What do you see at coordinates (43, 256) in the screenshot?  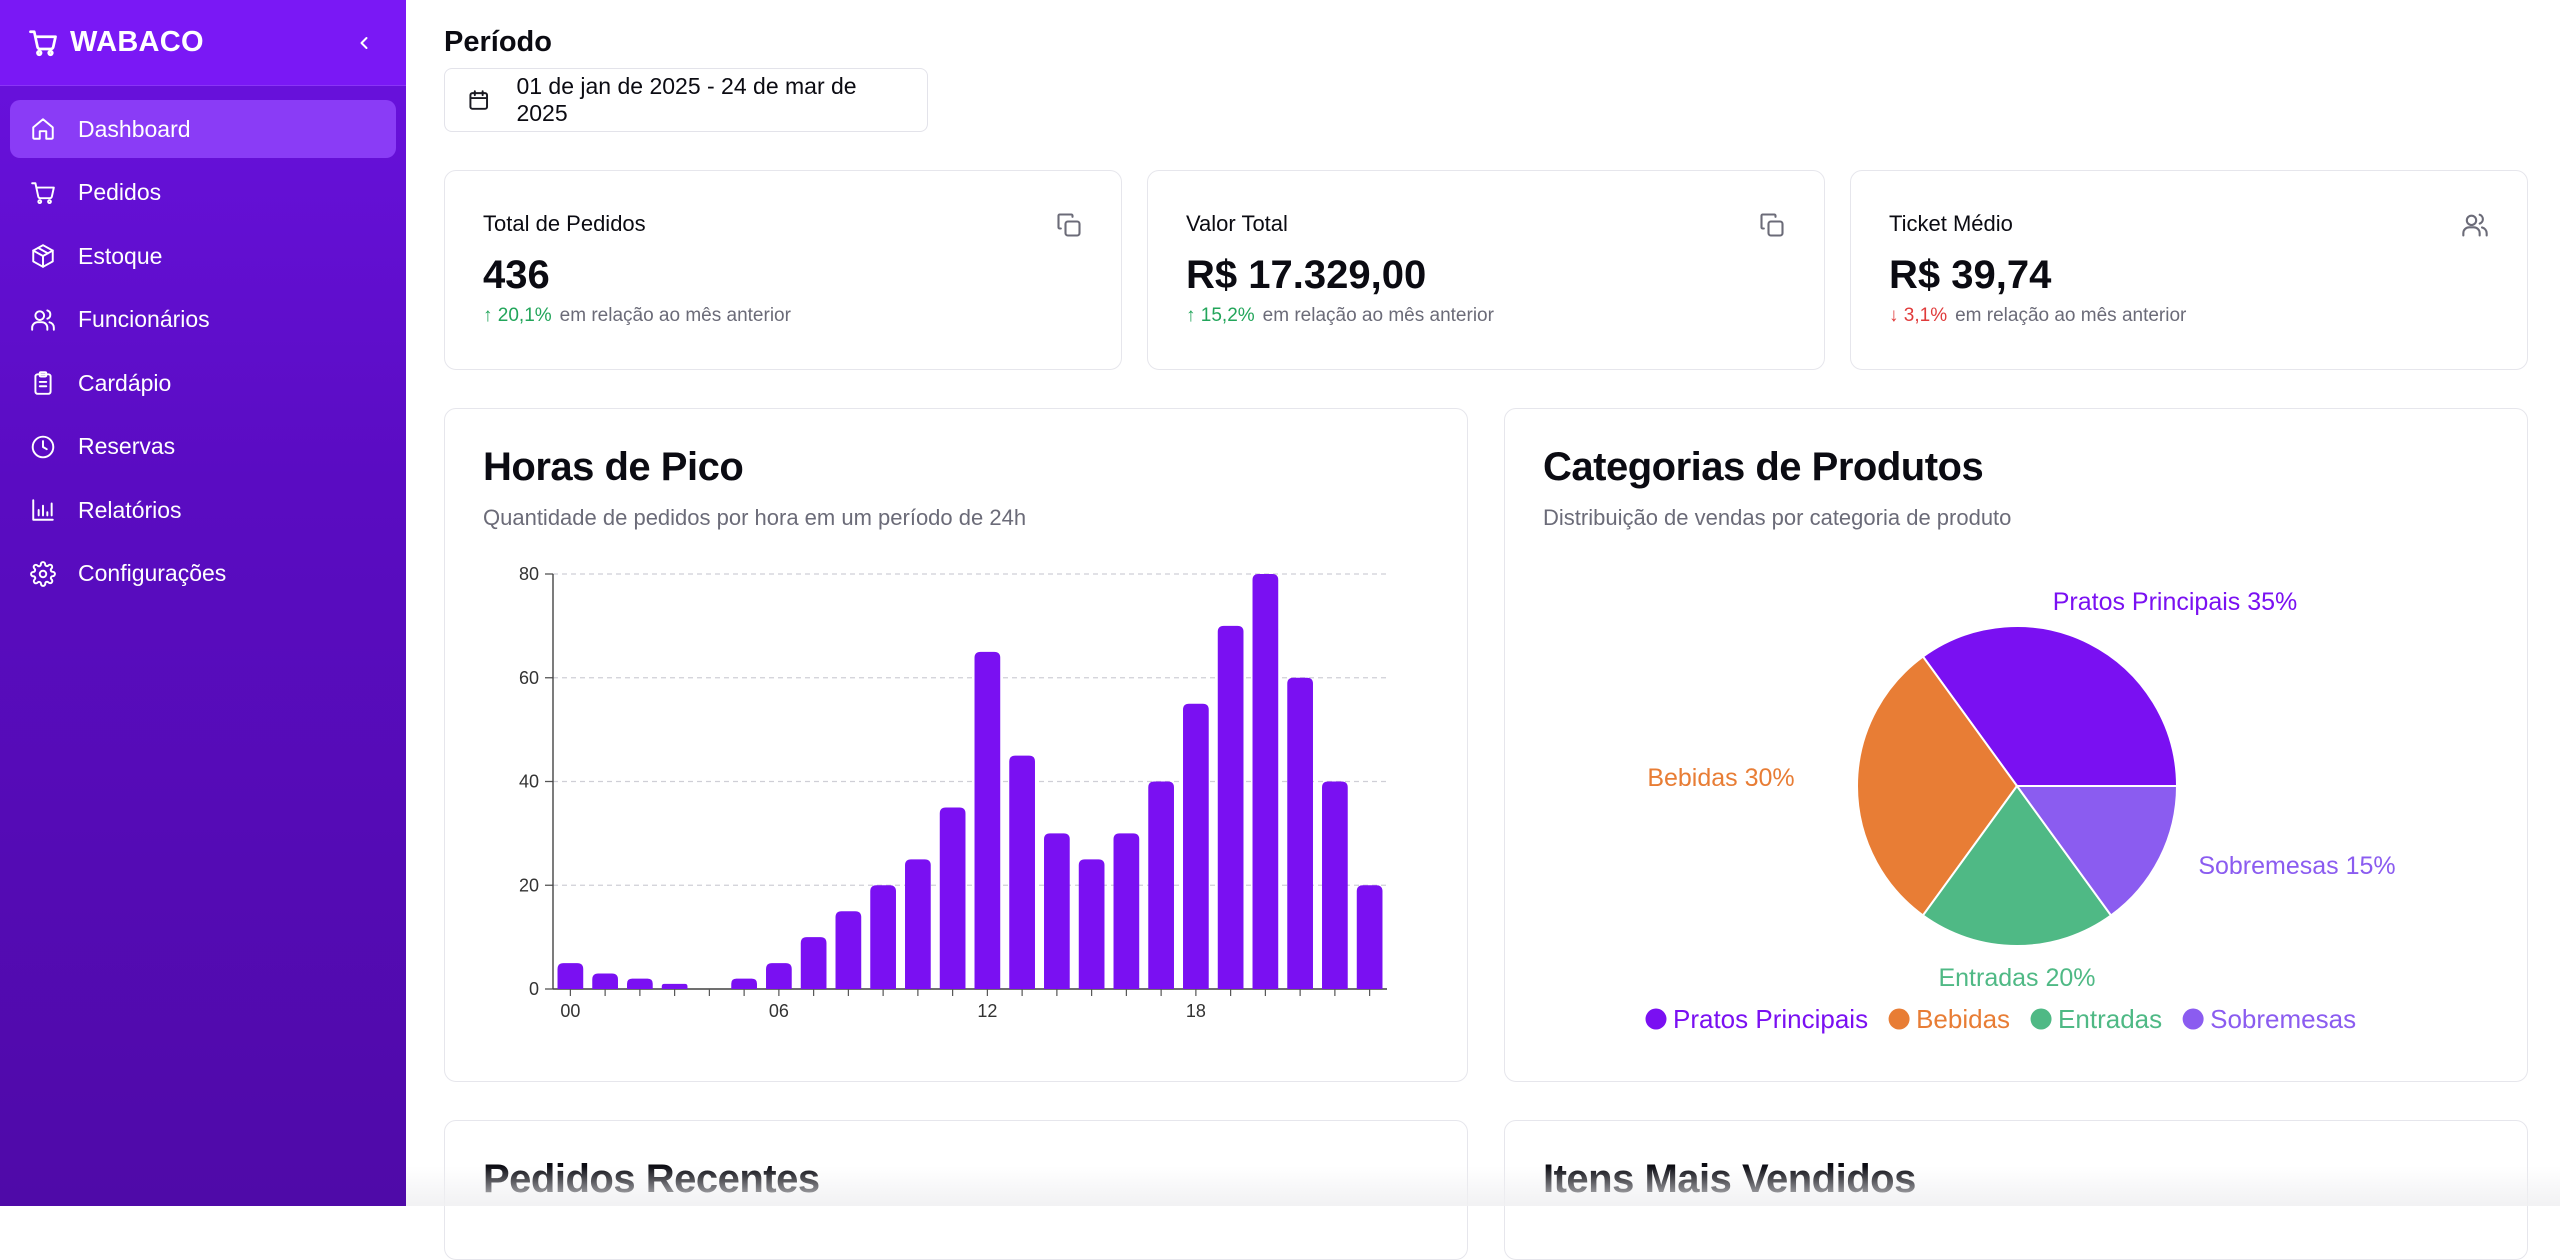 I see `box-icon` at bounding box center [43, 256].